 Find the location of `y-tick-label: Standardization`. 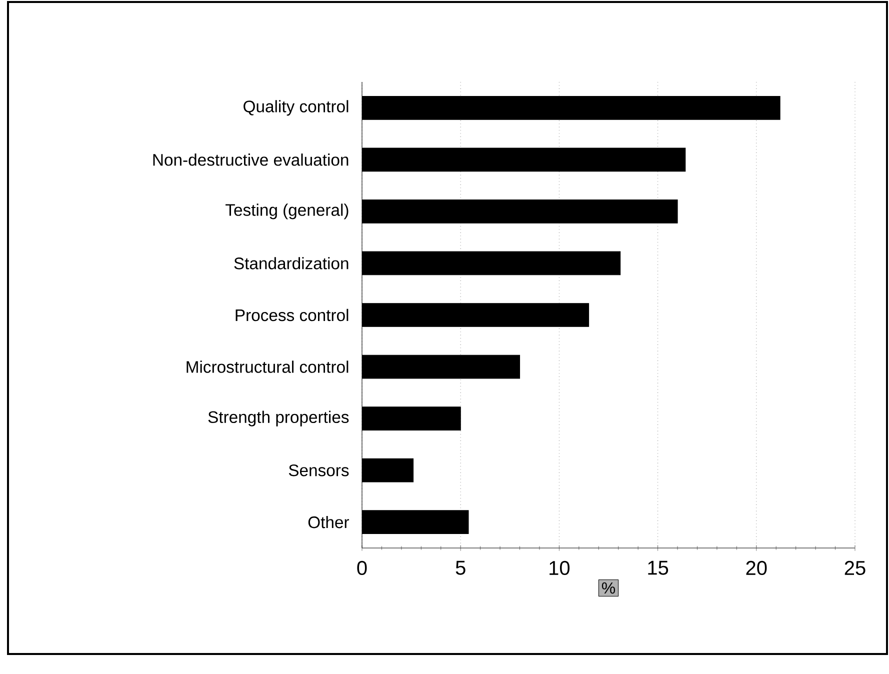

y-tick-label: Standardization is located at coordinates (291, 263).